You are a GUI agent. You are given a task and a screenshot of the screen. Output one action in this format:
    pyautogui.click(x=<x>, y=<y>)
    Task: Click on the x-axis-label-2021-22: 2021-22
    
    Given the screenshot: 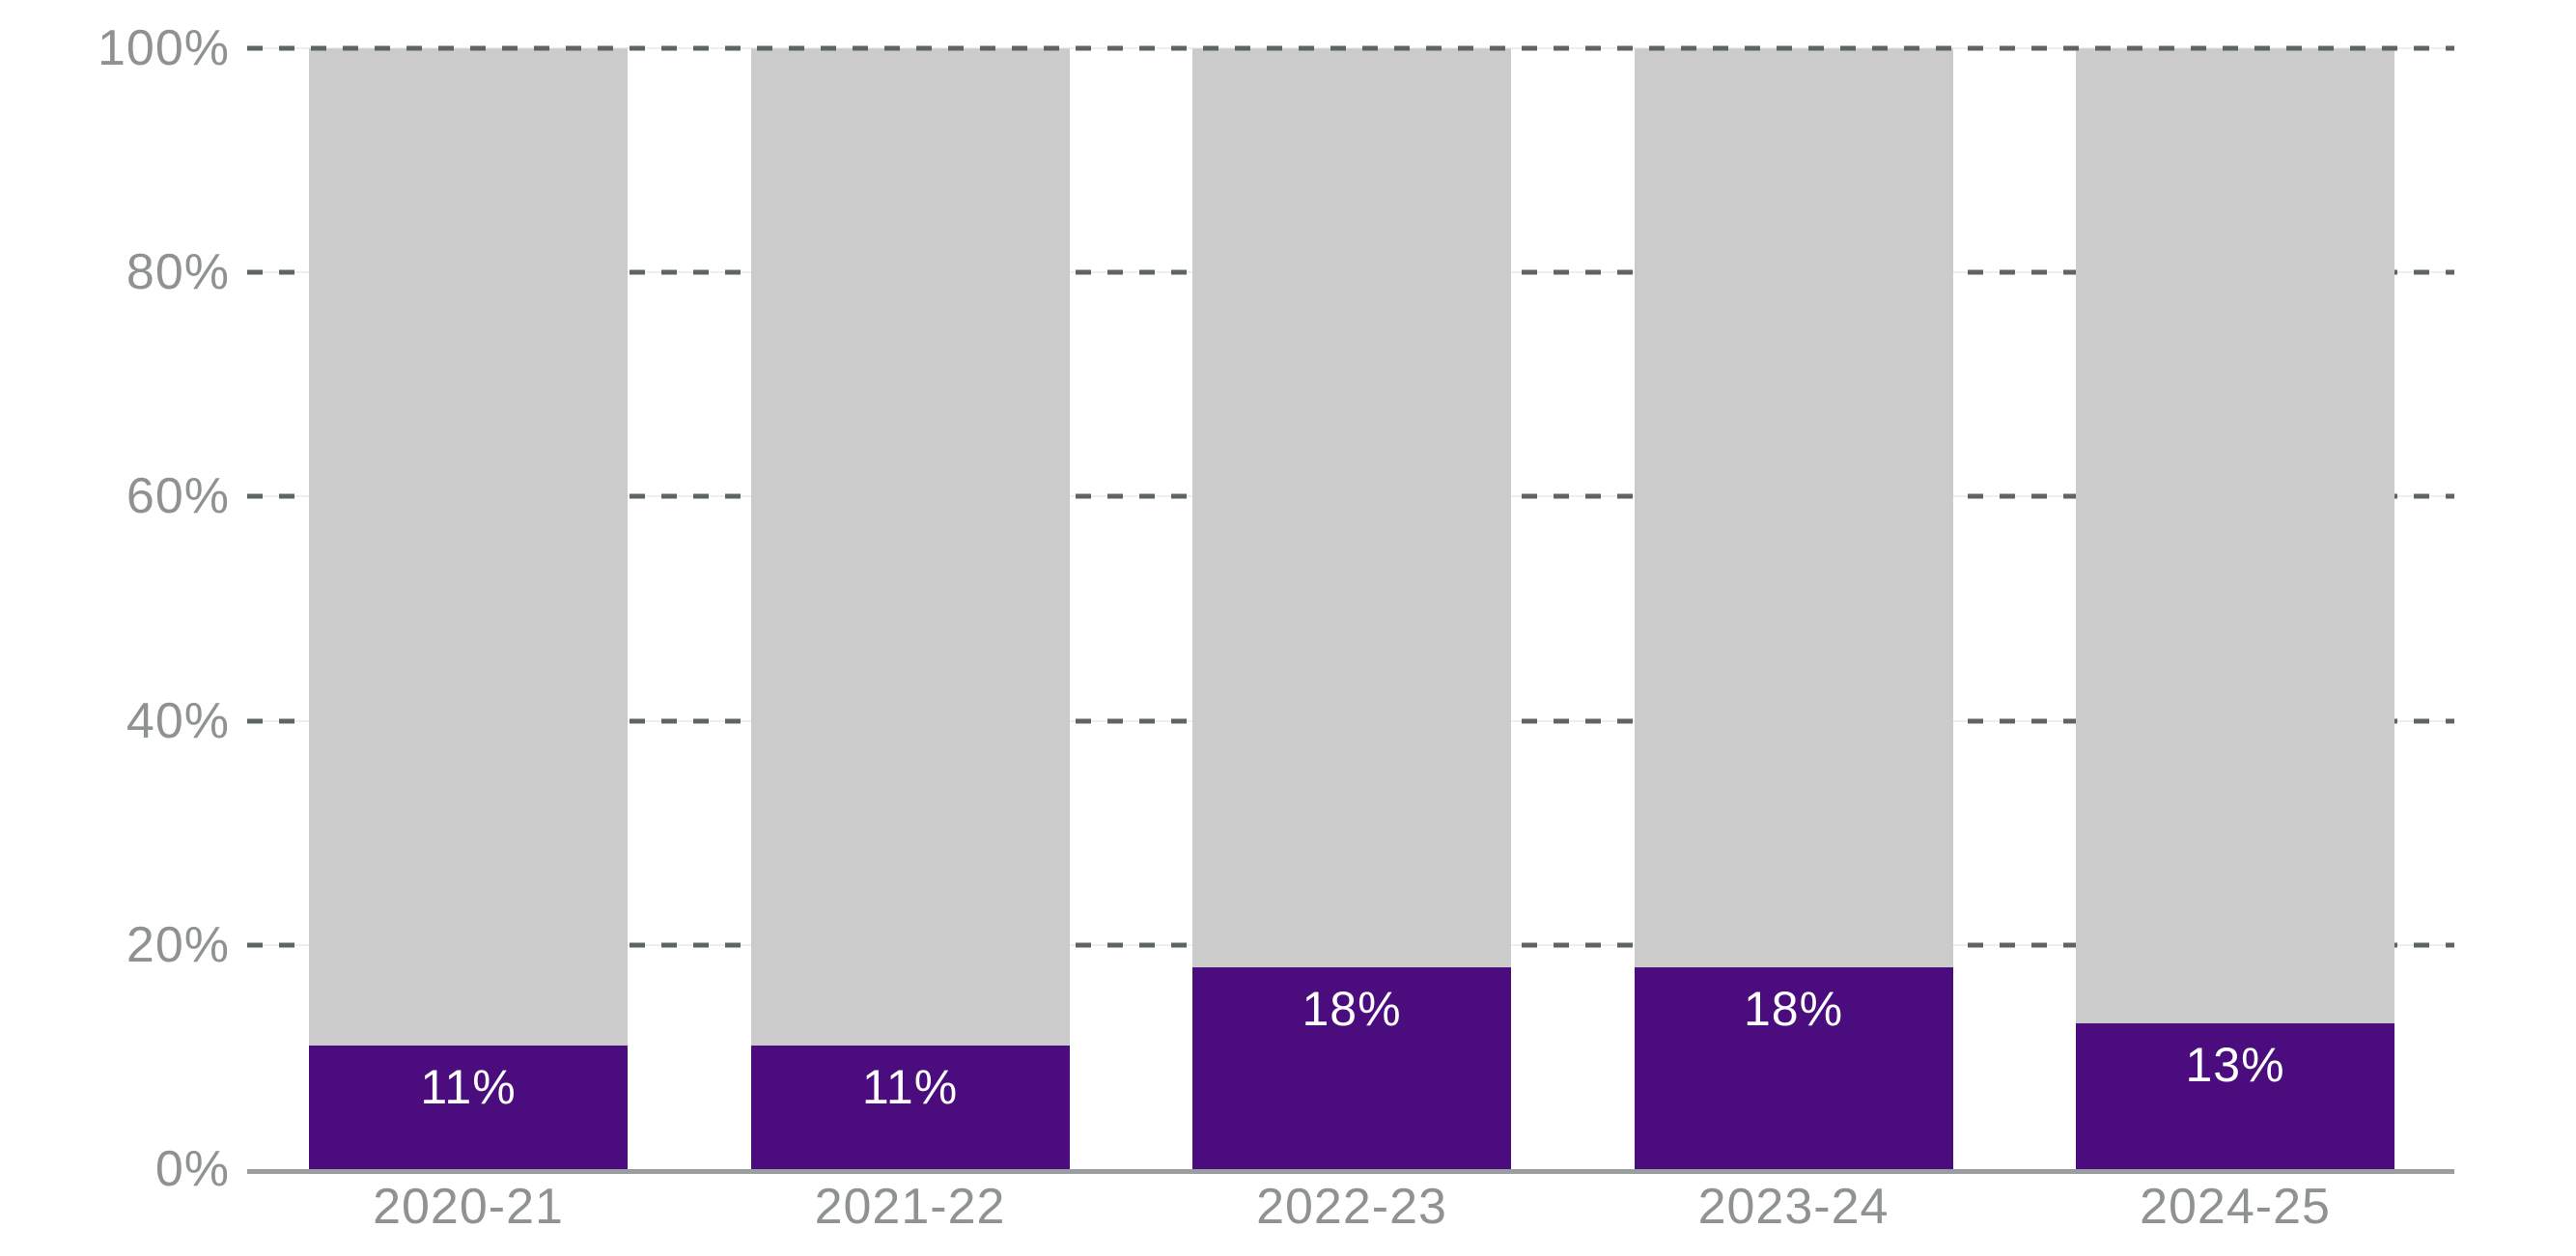 What is the action you would take?
    pyautogui.click(x=910, y=1207)
    